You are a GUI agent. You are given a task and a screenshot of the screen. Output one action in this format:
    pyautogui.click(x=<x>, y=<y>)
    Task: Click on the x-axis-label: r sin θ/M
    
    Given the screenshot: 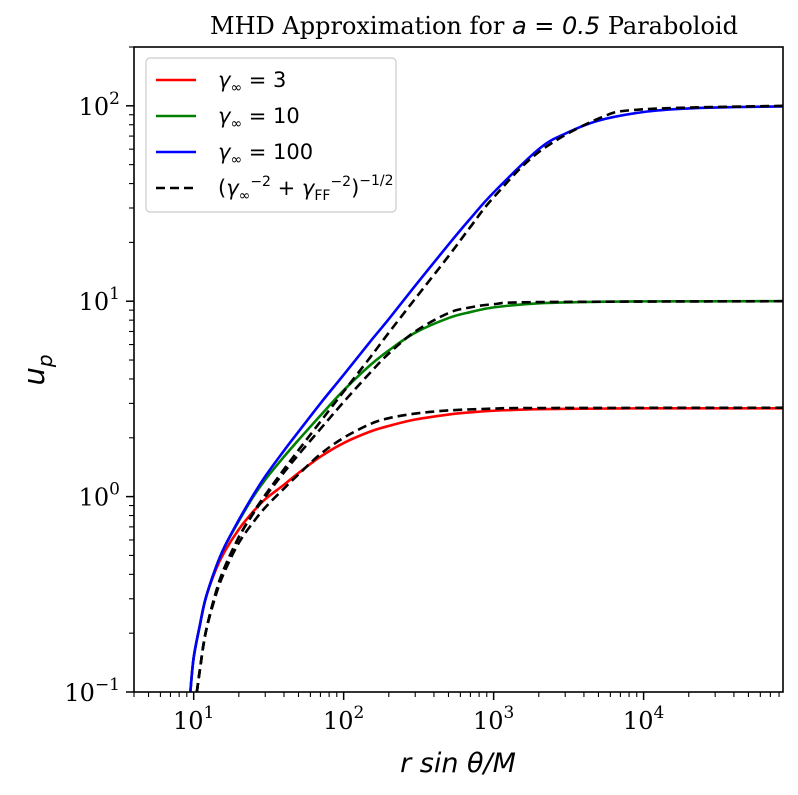 What is the action you would take?
    pyautogui.click(x=458, y=763)
    